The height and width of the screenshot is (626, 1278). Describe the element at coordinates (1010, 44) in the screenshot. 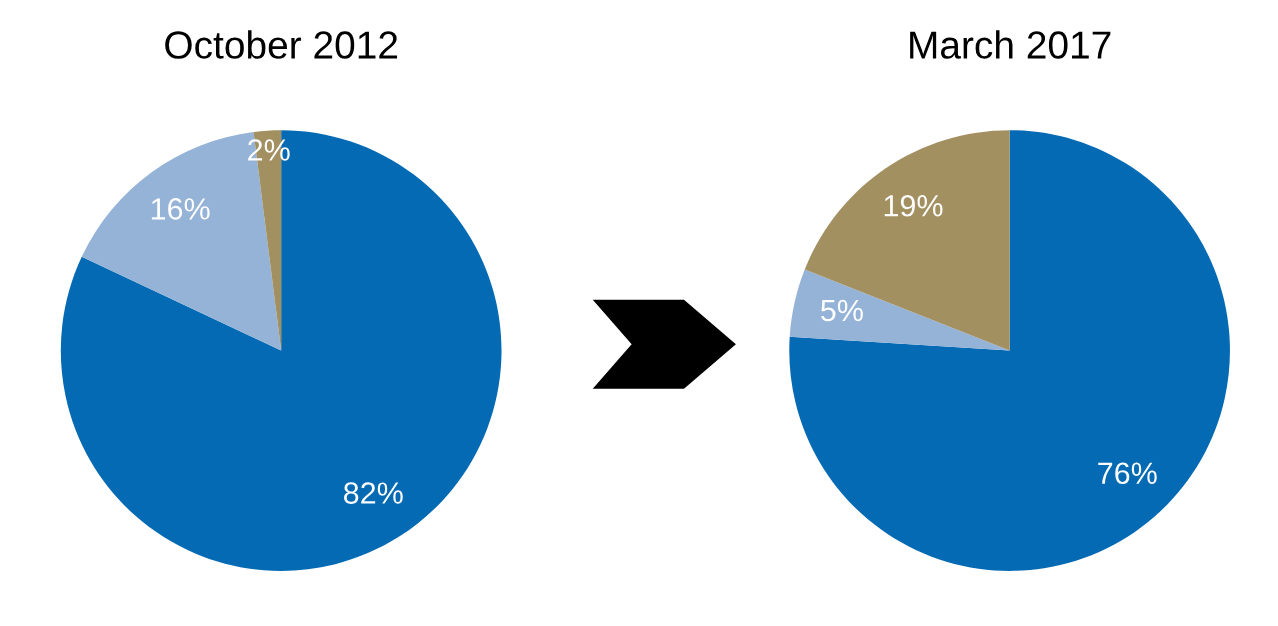

I see `chart-title: March 2017` at that location.